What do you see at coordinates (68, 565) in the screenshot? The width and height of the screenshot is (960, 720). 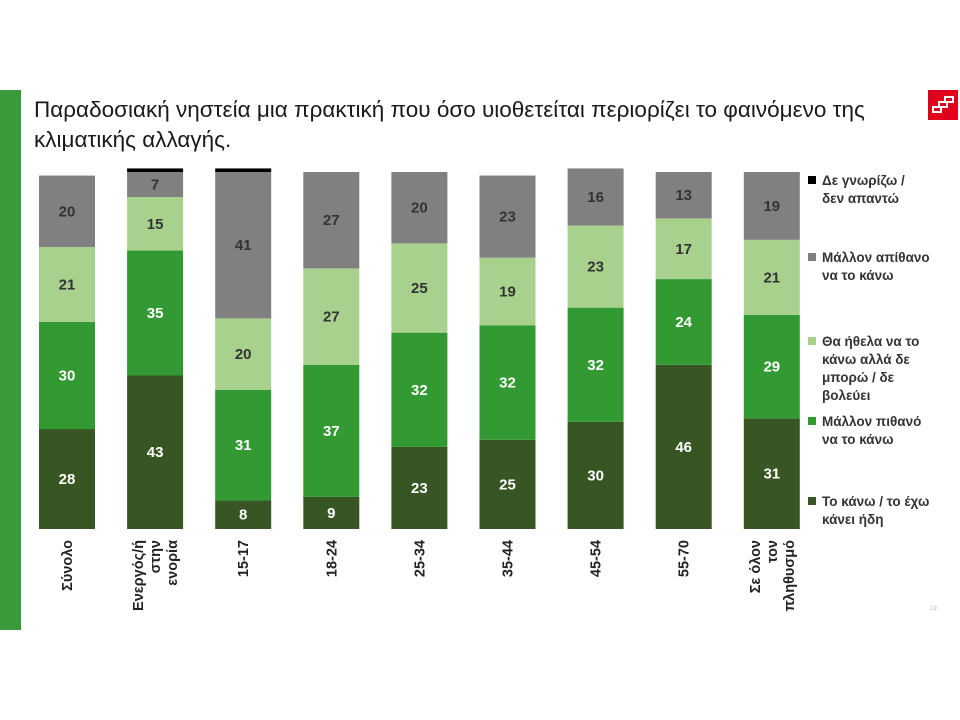 I see `category-label: Σύνολο` at bounding box center [68, 565].